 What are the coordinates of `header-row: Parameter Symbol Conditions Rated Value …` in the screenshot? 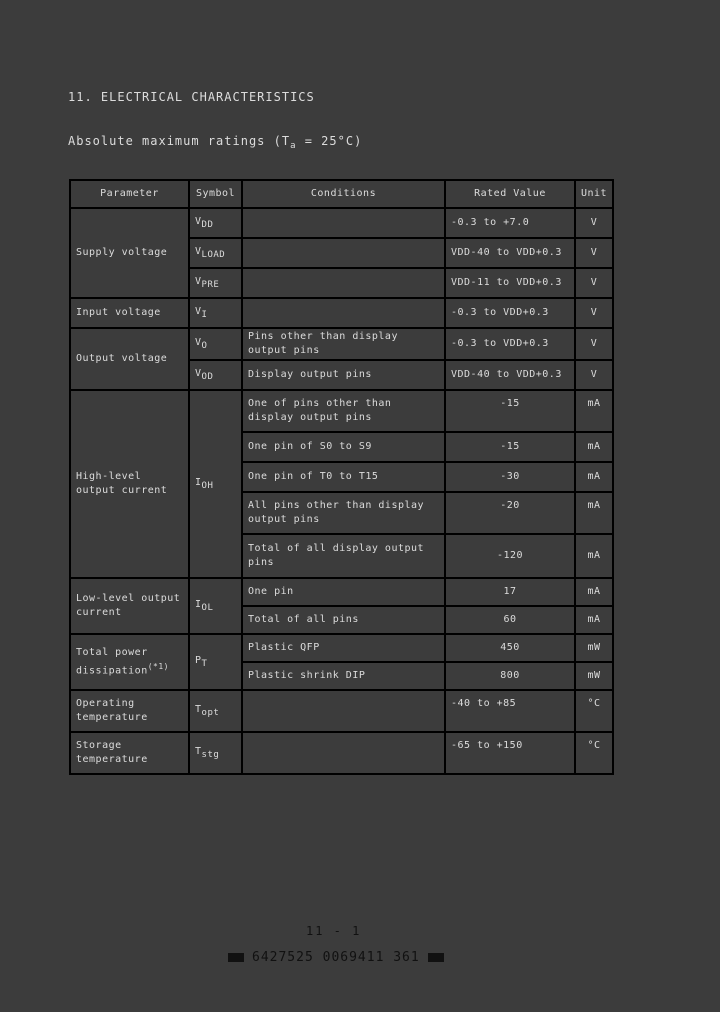 It's located at (342, 194).